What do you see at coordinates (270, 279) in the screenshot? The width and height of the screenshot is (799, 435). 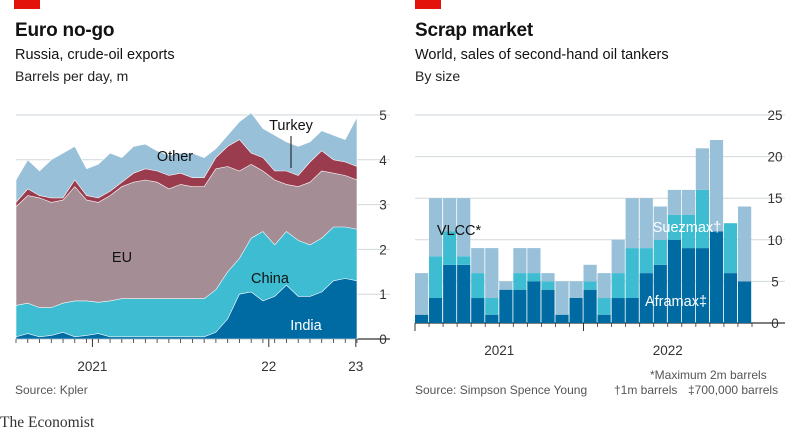 I see `label-china: China` at bounding box center [270, 279].